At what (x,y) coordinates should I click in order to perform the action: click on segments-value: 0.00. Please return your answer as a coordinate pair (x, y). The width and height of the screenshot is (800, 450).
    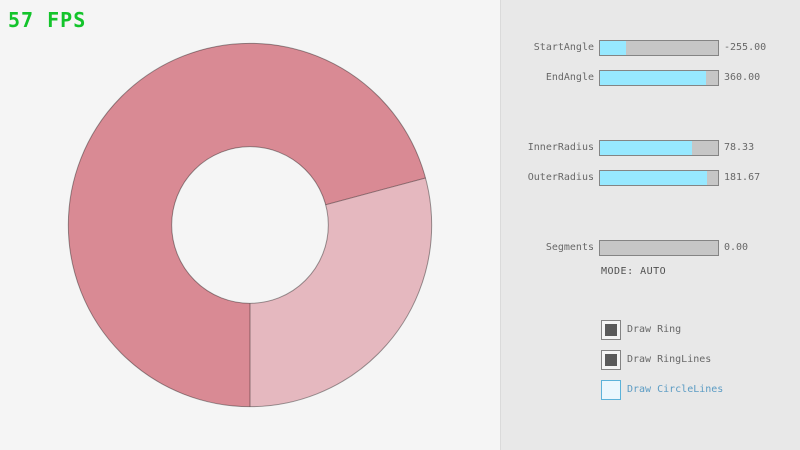
    Looking at the image, I should click on (736, 247).